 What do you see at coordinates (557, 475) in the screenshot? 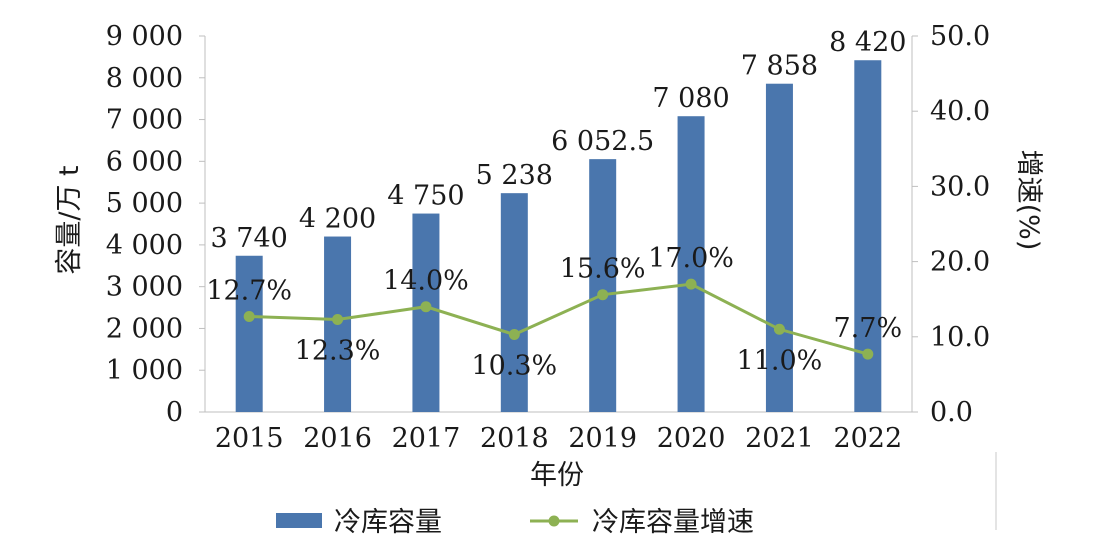
I see `x-axis-title: 年份` at bounding box center [557, 475].